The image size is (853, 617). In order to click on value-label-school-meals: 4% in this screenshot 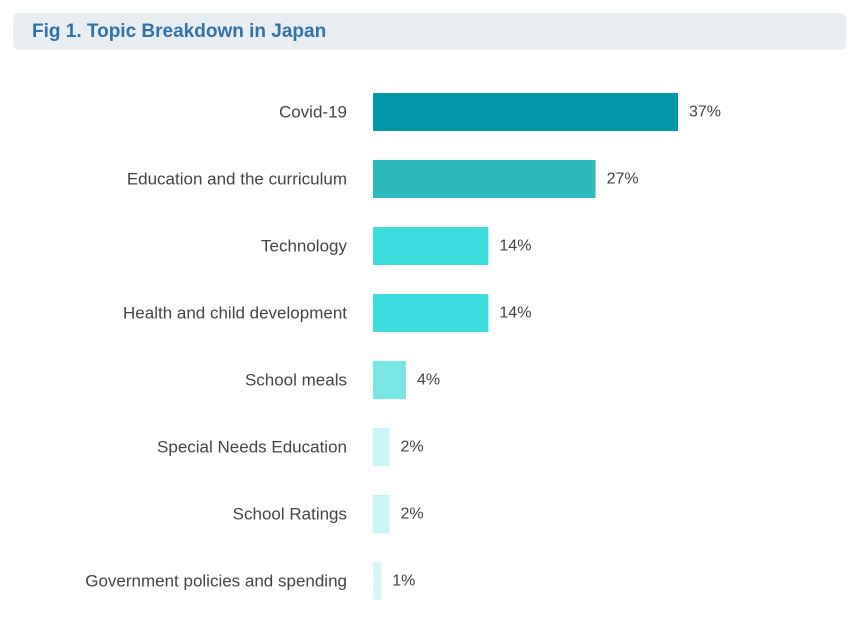, I will do `click(428, 380)`.